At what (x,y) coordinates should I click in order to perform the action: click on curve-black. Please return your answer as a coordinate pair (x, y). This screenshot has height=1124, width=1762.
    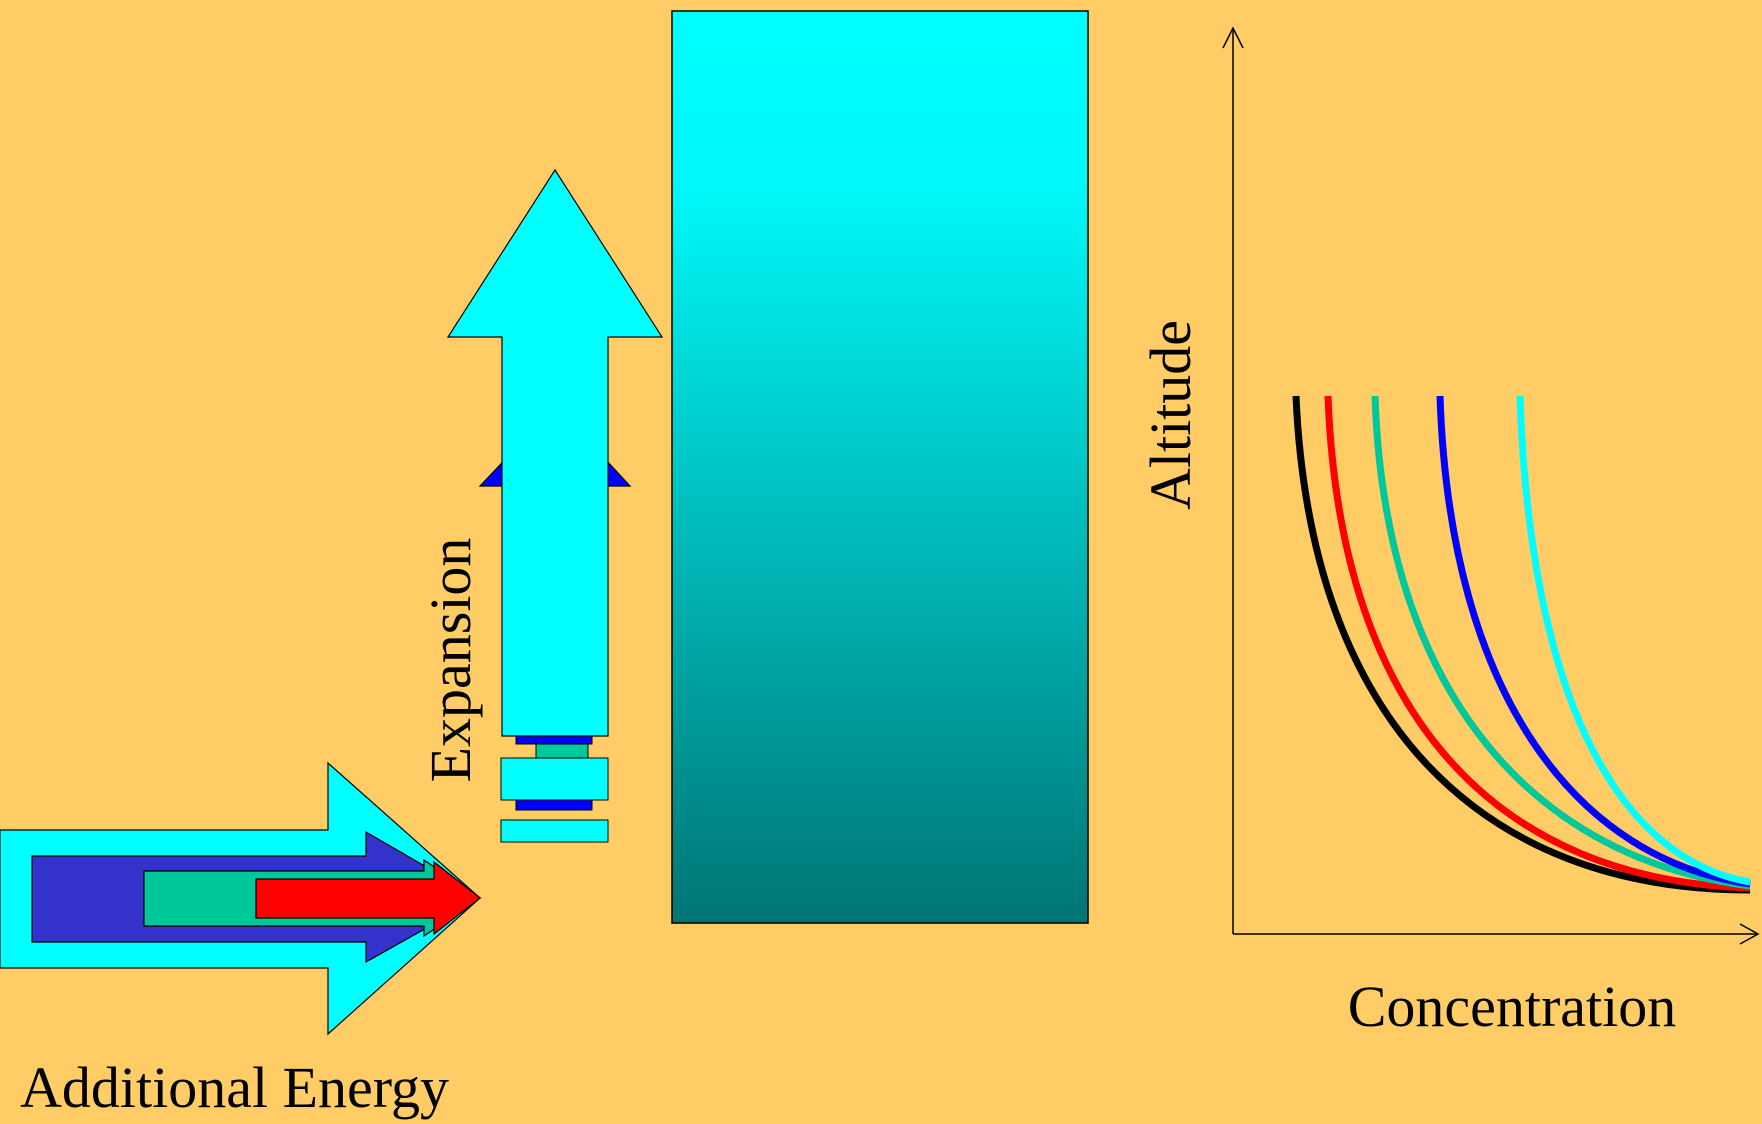
    Looking at the image, I should click on (1521, 644).